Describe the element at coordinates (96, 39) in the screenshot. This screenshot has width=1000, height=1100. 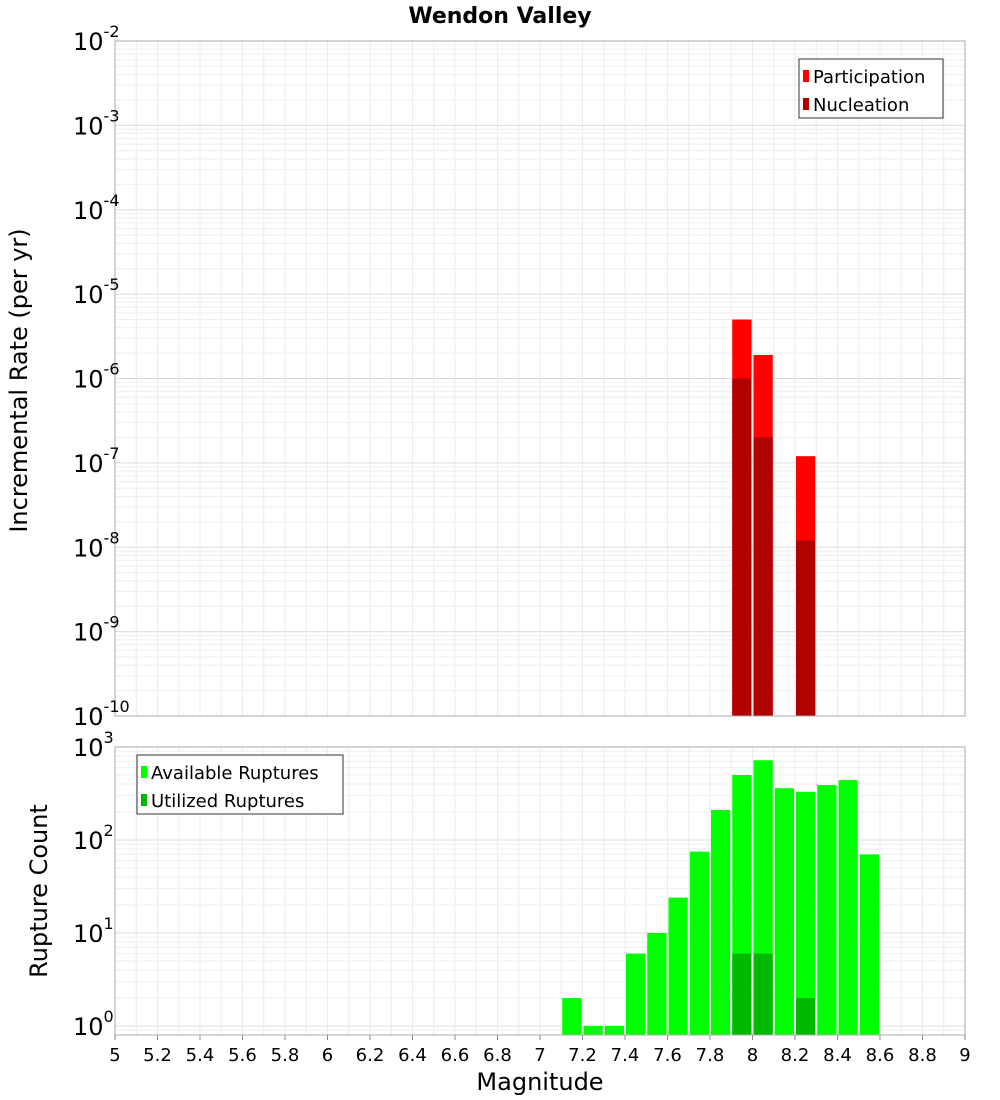
I see `top-y-tick-label: 10⁻²` at that location.